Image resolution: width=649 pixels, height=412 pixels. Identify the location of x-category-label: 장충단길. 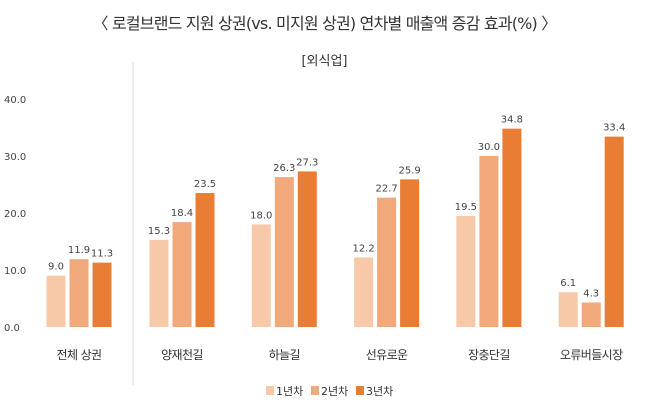
(489, 355).